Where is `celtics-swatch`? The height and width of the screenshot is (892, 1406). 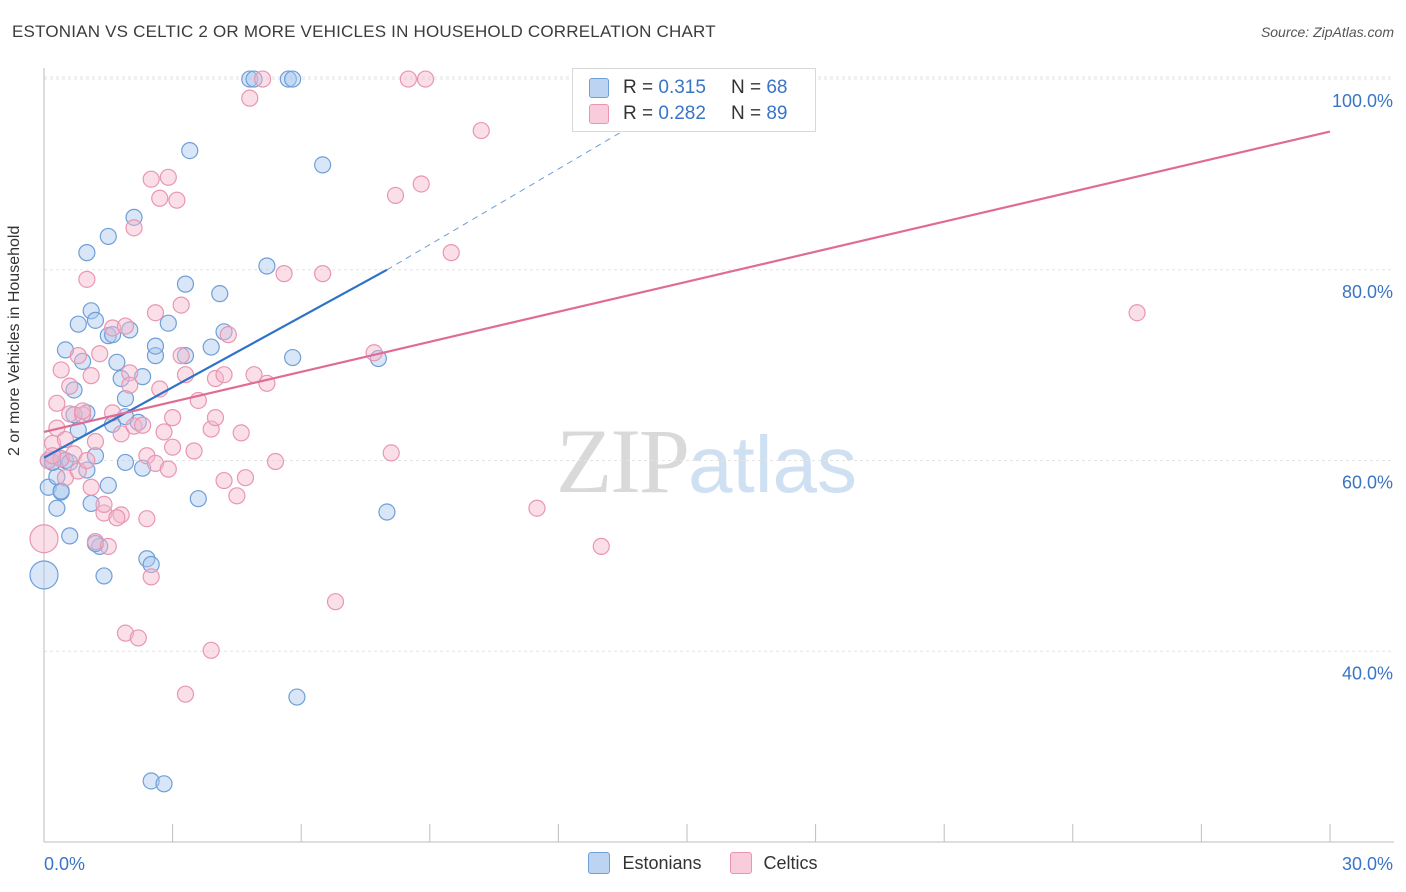 celtics-swatch is located at coordinates (599, 114).